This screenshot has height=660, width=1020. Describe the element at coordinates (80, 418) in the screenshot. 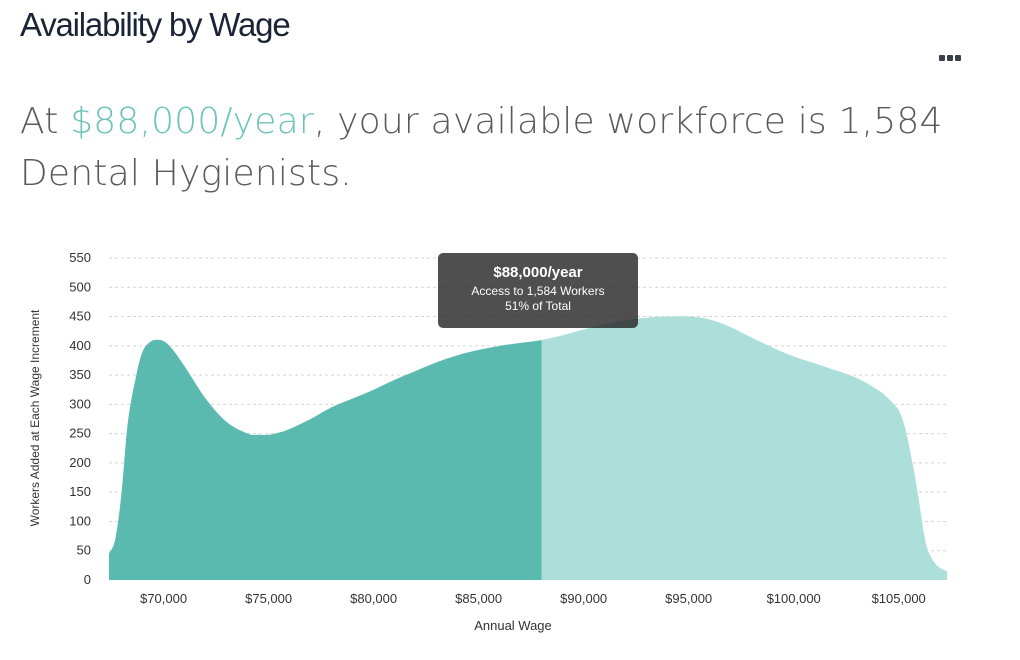

I see `y-axis-ticks: 0 50 100 150 200 250 300 350 400 450 500 550` at that location.